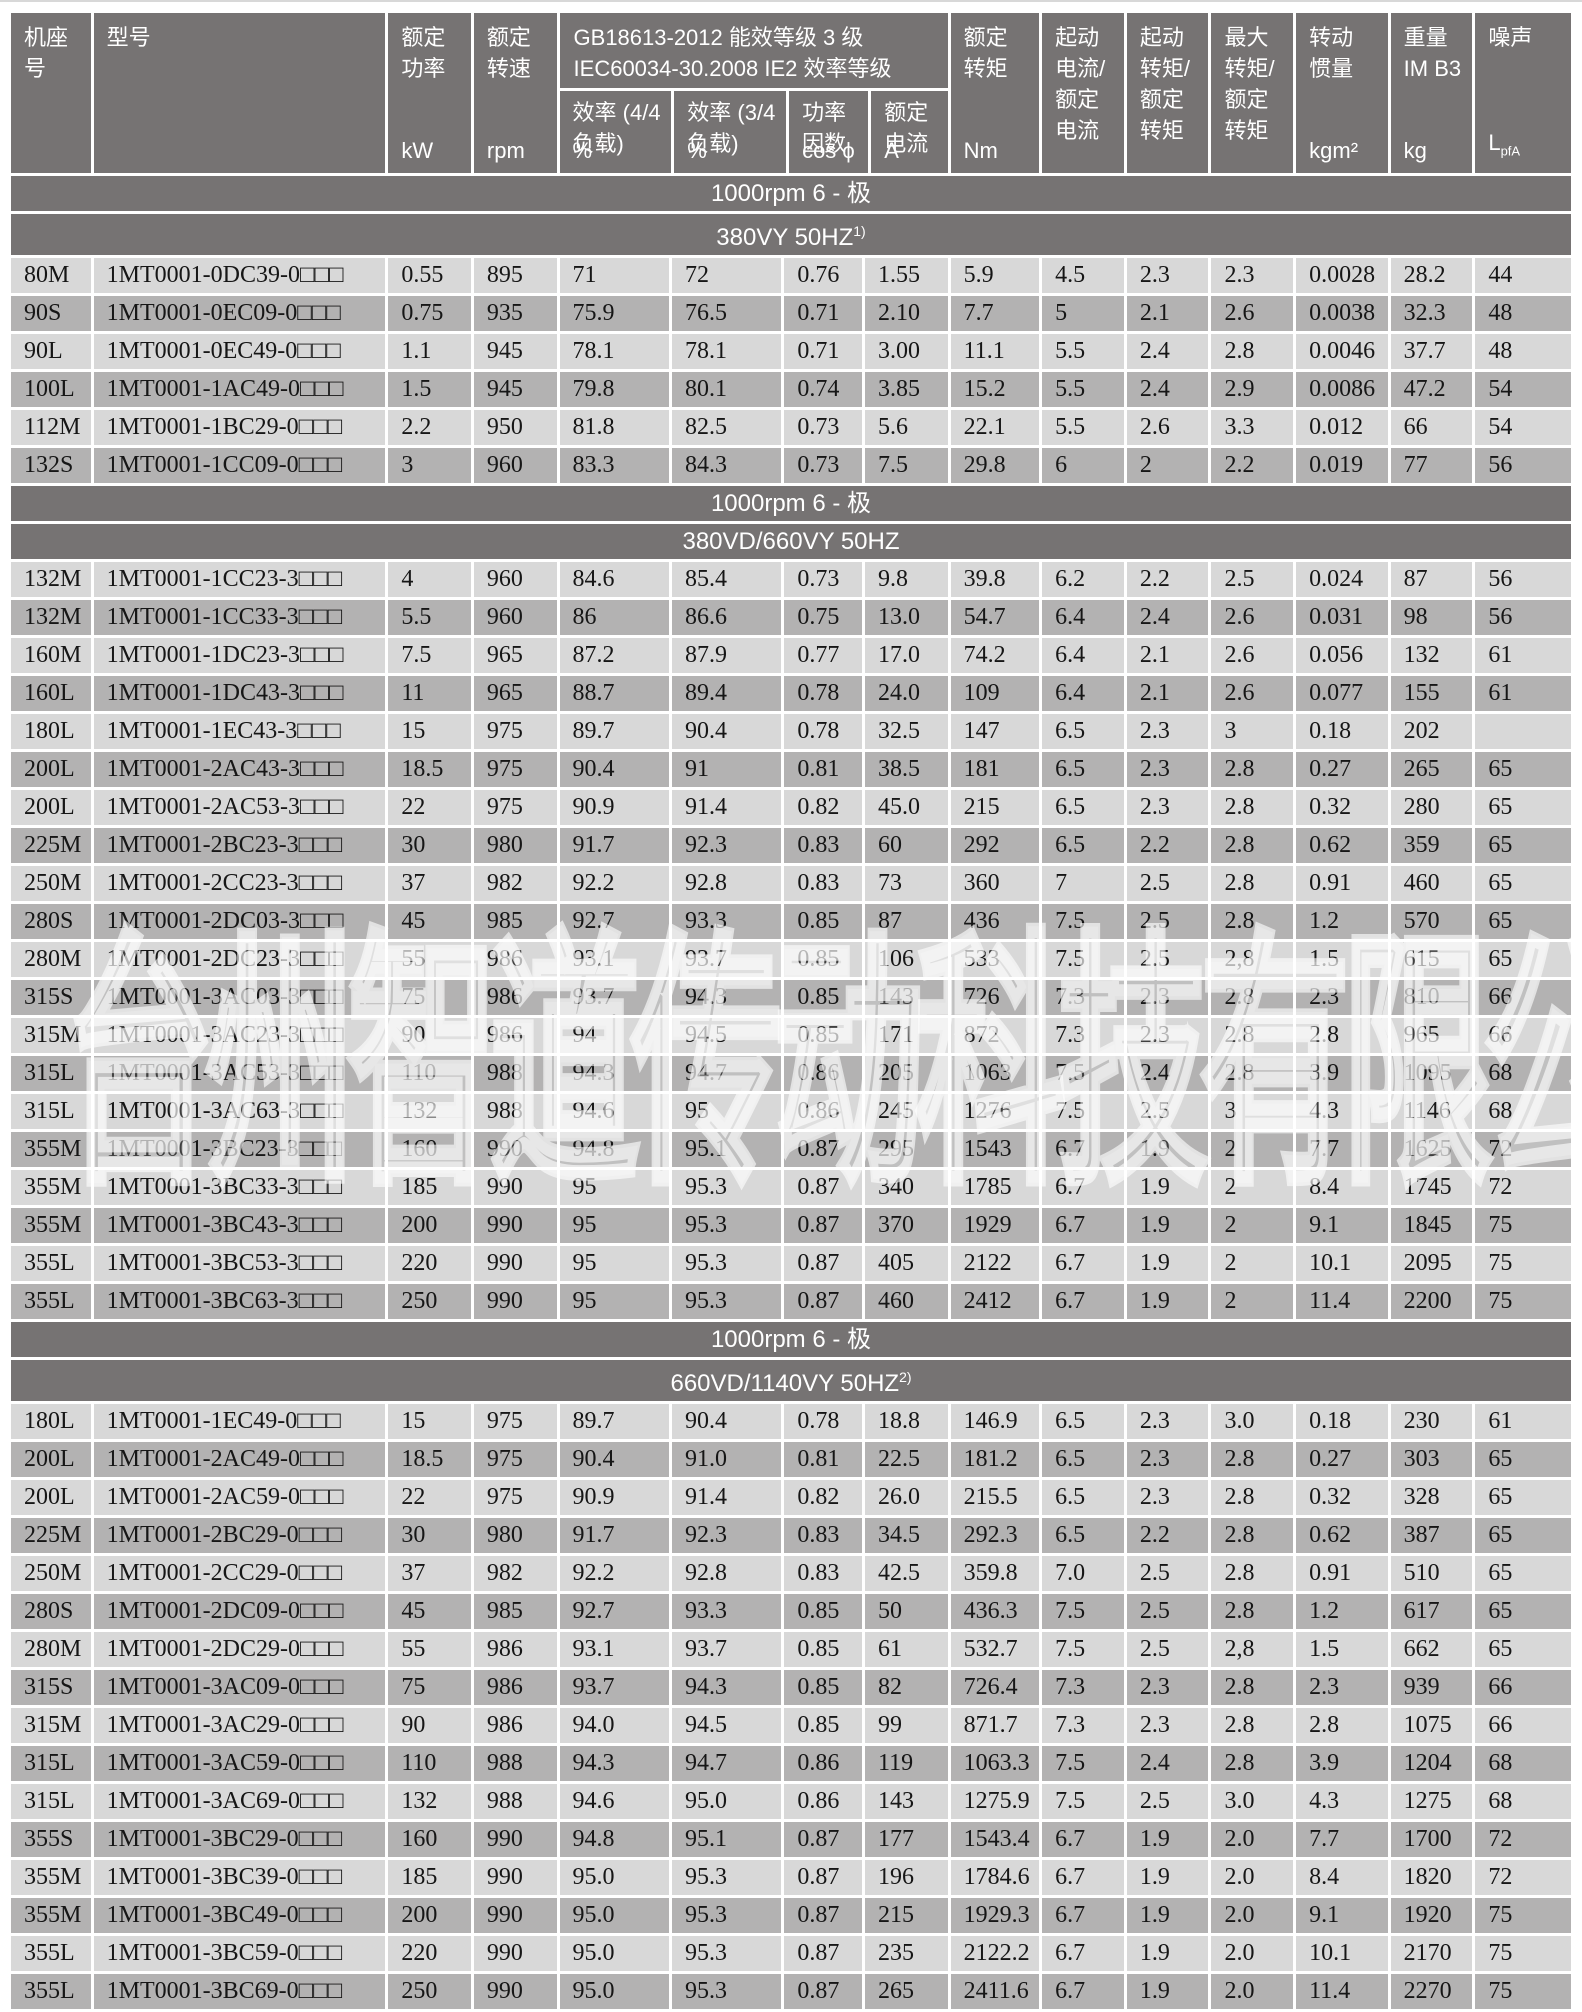 The width and height of the screenshot is (1582, 2012). I want to click on cell-noise: 48, so click(1523, 351).